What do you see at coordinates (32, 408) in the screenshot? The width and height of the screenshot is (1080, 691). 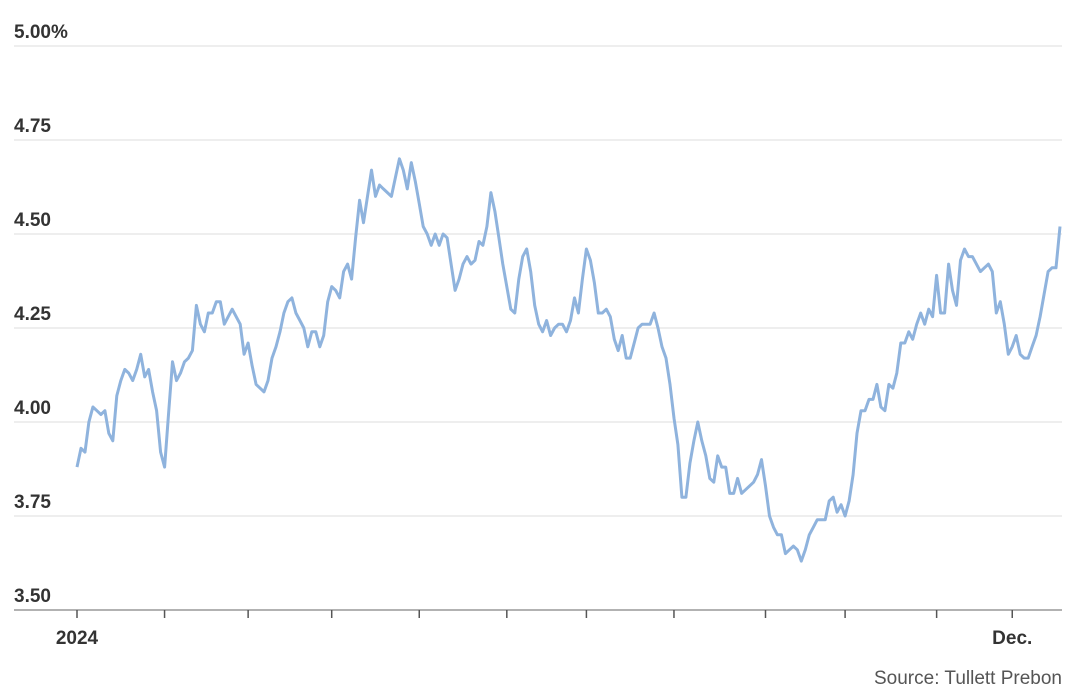 I see `y-tick-label: 4.00` at bounding box center [32, 408].